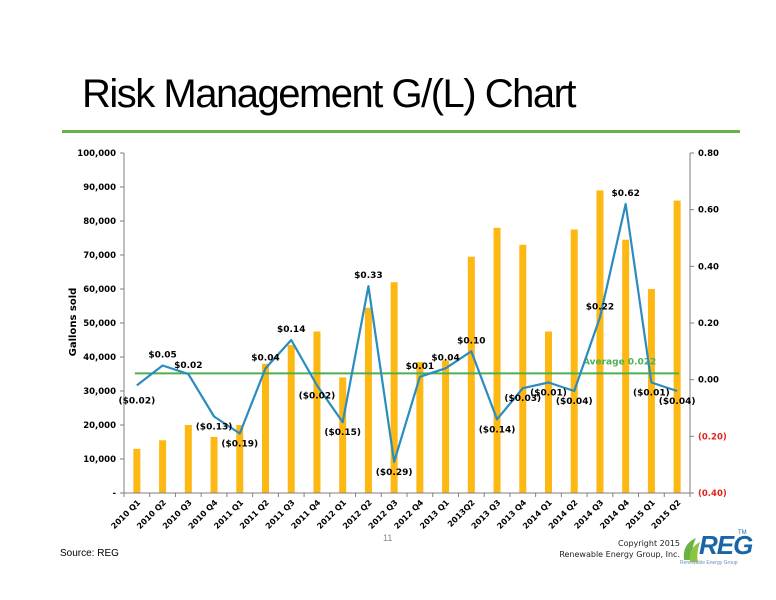 The height and width of the screenshot is (600, 776). What do you see at coordinates (73, 322) in the screenshot?
I see `y-axis-label: Gallons sold` at bounding box center [73, 322].